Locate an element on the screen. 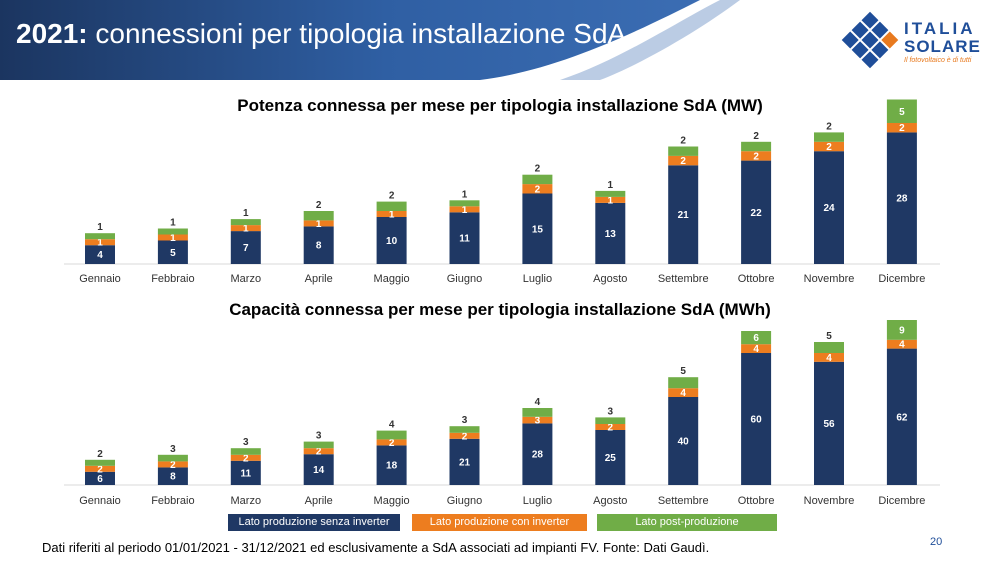 This screenshot has height=562, width=1000. chart1-bar-settembre-s1 is located at coordinates (683, 160).